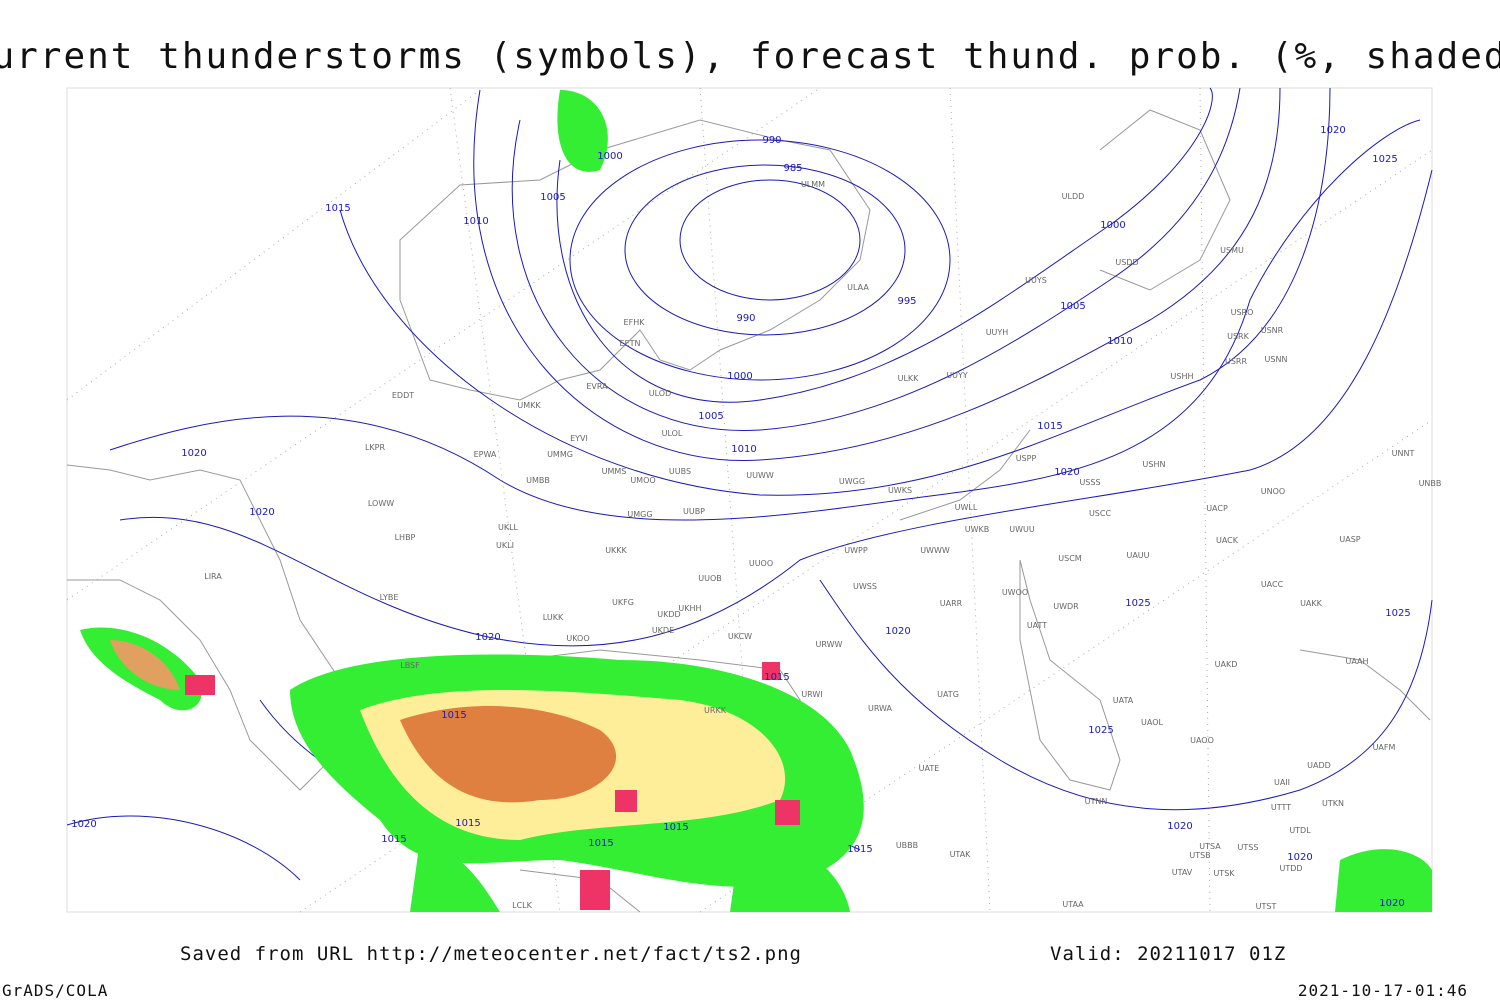 This screenshot has width=1500, height=1000. Describe the element at coordinates (508, 527) in the screenshot. I see `station-label: UKLL` at that location.